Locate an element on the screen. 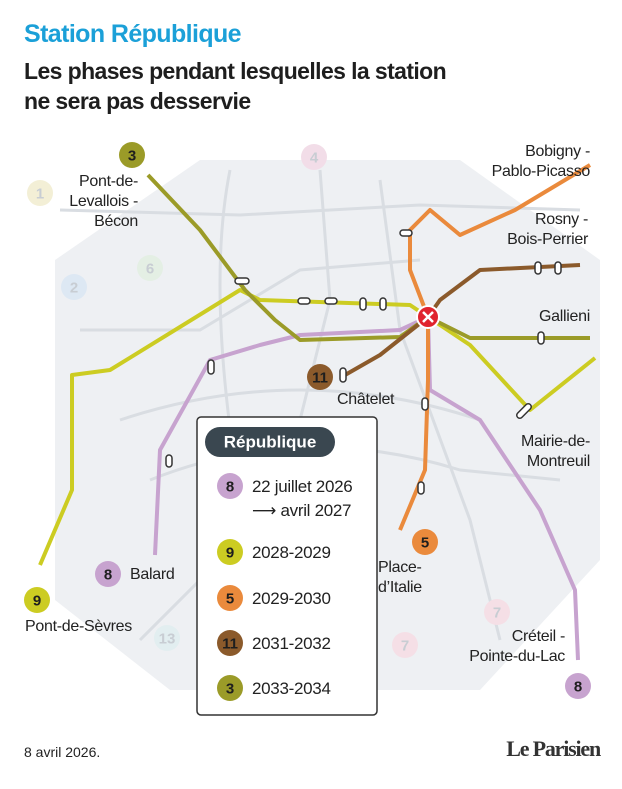 This screenshot has height=789, width=622. legend-period: 2031-2032 is located at coordinates (291, 643).